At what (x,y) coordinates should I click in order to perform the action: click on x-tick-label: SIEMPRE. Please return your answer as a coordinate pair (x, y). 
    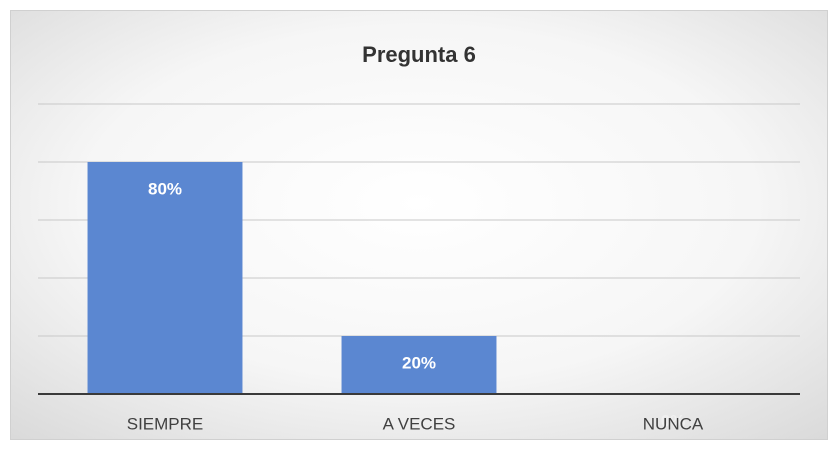
    Looking at the image, I should click on (165, 423).